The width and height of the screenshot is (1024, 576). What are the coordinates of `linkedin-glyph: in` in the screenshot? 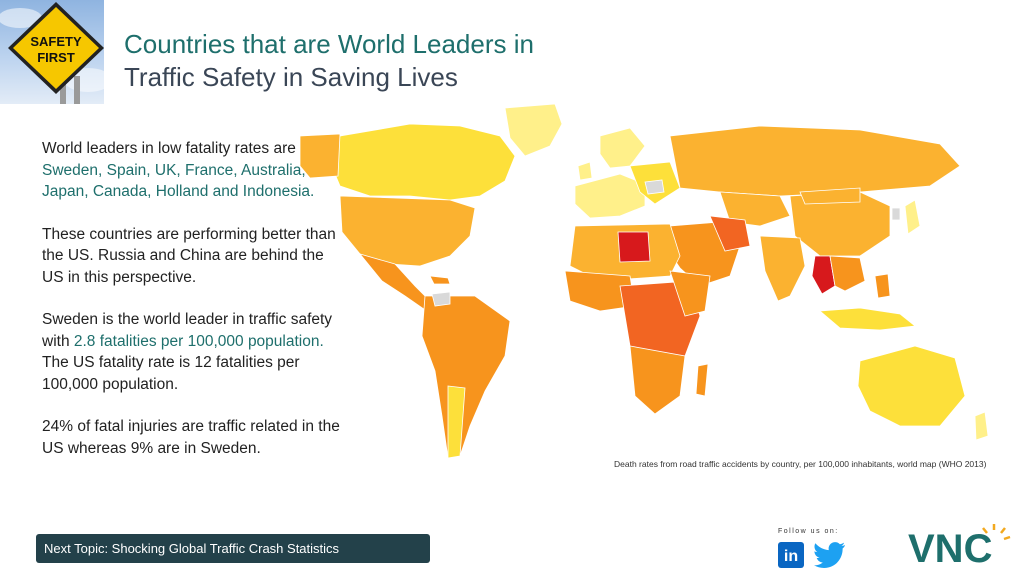 It's located at (791, 556).